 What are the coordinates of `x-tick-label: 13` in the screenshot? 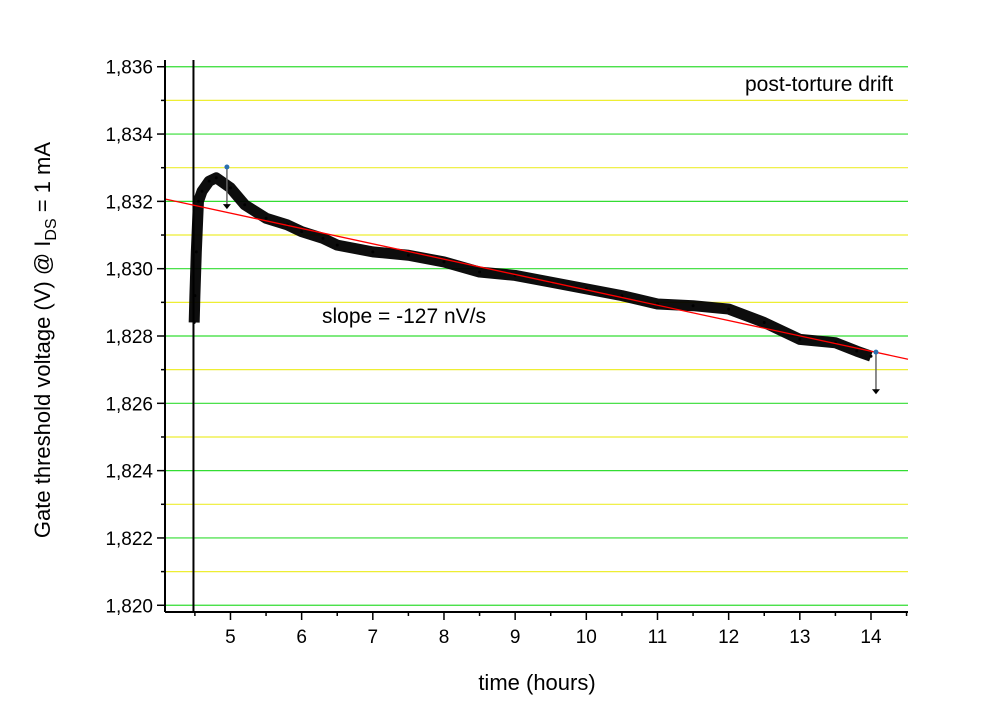 It's located at (799, 637).